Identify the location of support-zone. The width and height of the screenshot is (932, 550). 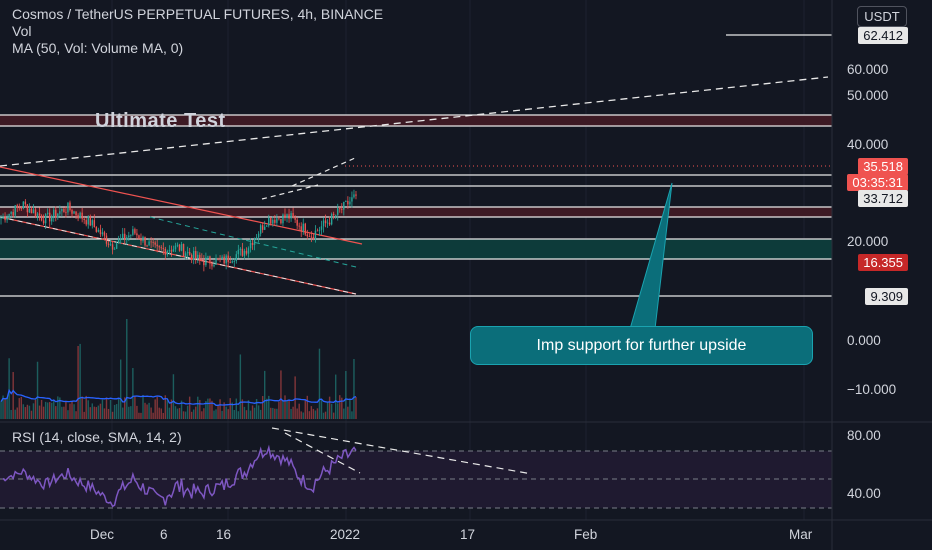
(416, 249).